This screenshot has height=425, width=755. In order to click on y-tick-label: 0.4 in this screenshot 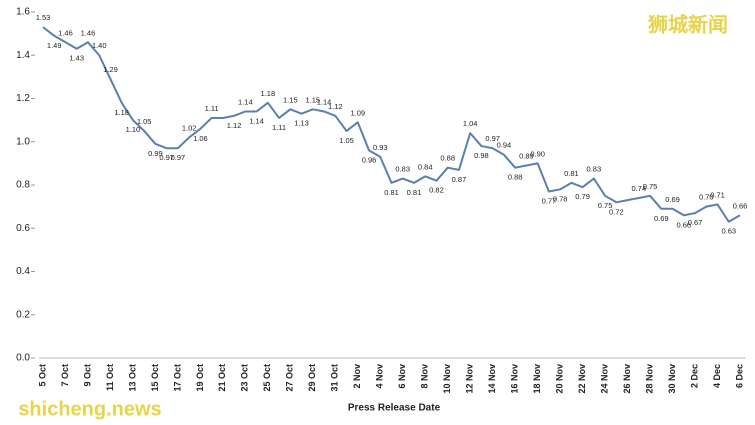, I will do `click(23, 271)`.